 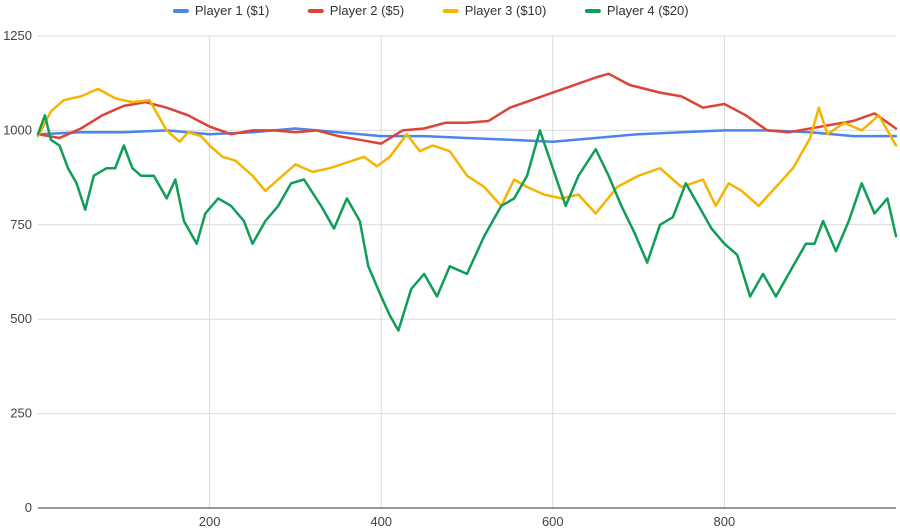 What do you see at coordinates (232, 10) in the screenshot?
I see `legend-label: Player 1 ($1)` at bounding box center [232, 10].